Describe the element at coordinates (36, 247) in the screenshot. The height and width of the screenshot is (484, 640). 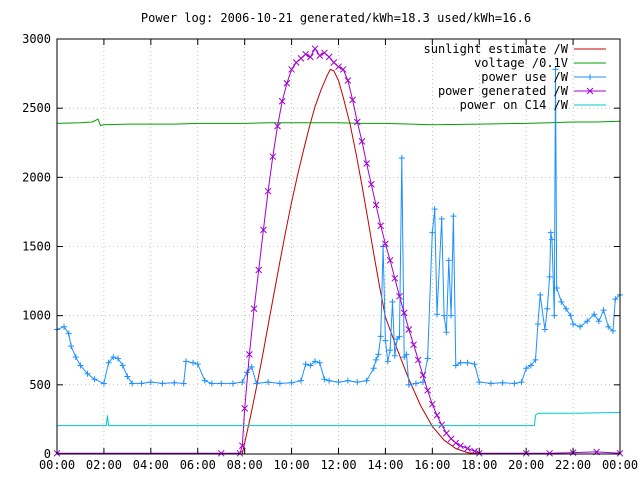
I see `y-tick-label: 1500` at that location.